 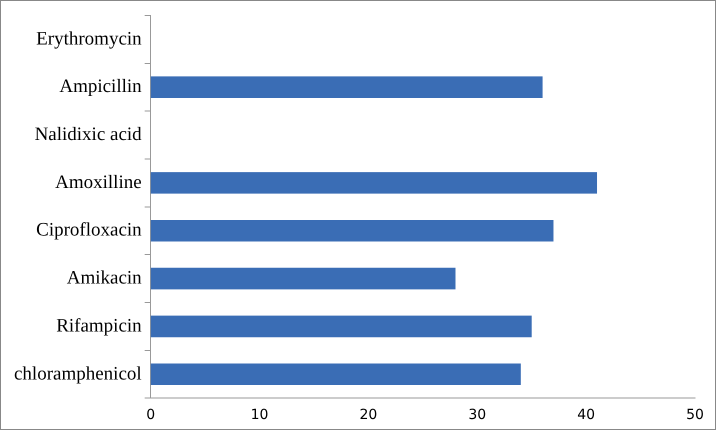 I want to click on y-tick-label: Amoxilline, so click(x=98, y=182).